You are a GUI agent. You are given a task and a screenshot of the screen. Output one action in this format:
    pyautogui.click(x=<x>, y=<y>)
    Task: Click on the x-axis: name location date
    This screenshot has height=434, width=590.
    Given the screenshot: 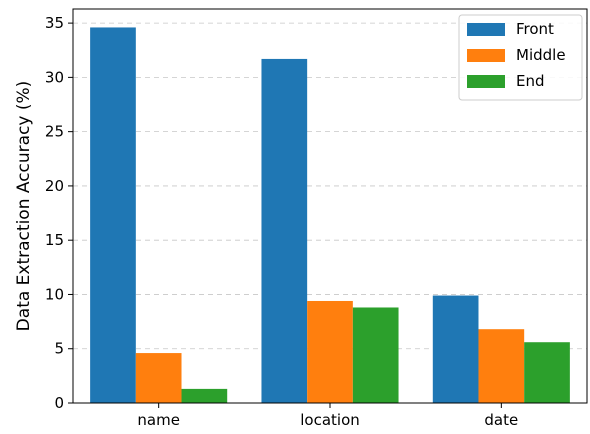 What is the action you would take?
    pyautogui.click(x=327, y=416)
    